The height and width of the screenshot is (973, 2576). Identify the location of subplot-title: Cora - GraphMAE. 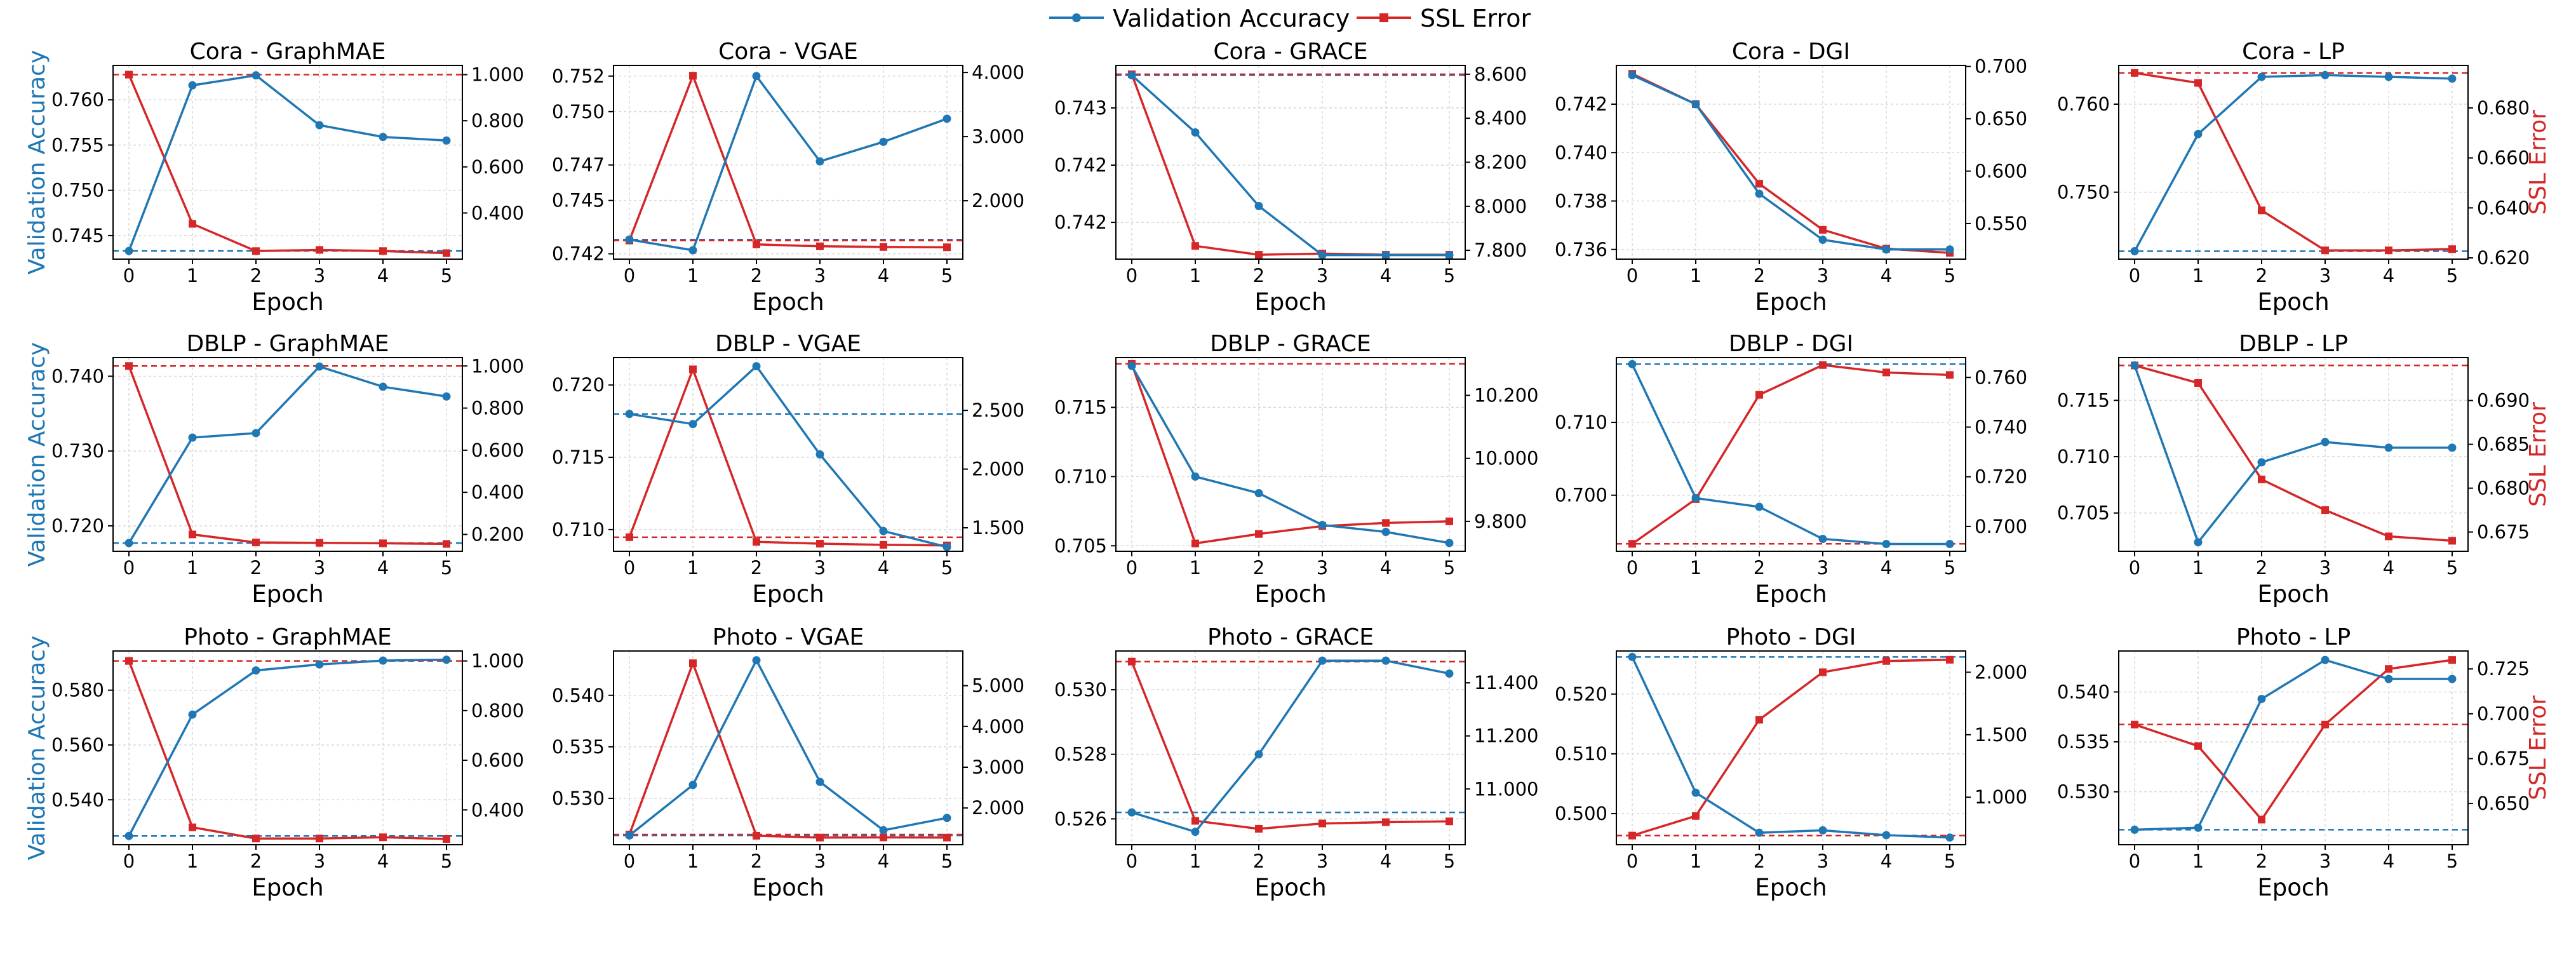
(288, 52).